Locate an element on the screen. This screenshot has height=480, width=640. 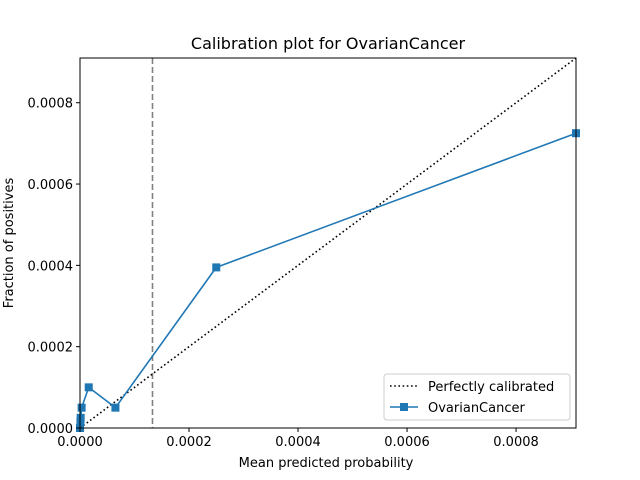
x-tick-label: 0.0006 is located at coordinates (407, 442).